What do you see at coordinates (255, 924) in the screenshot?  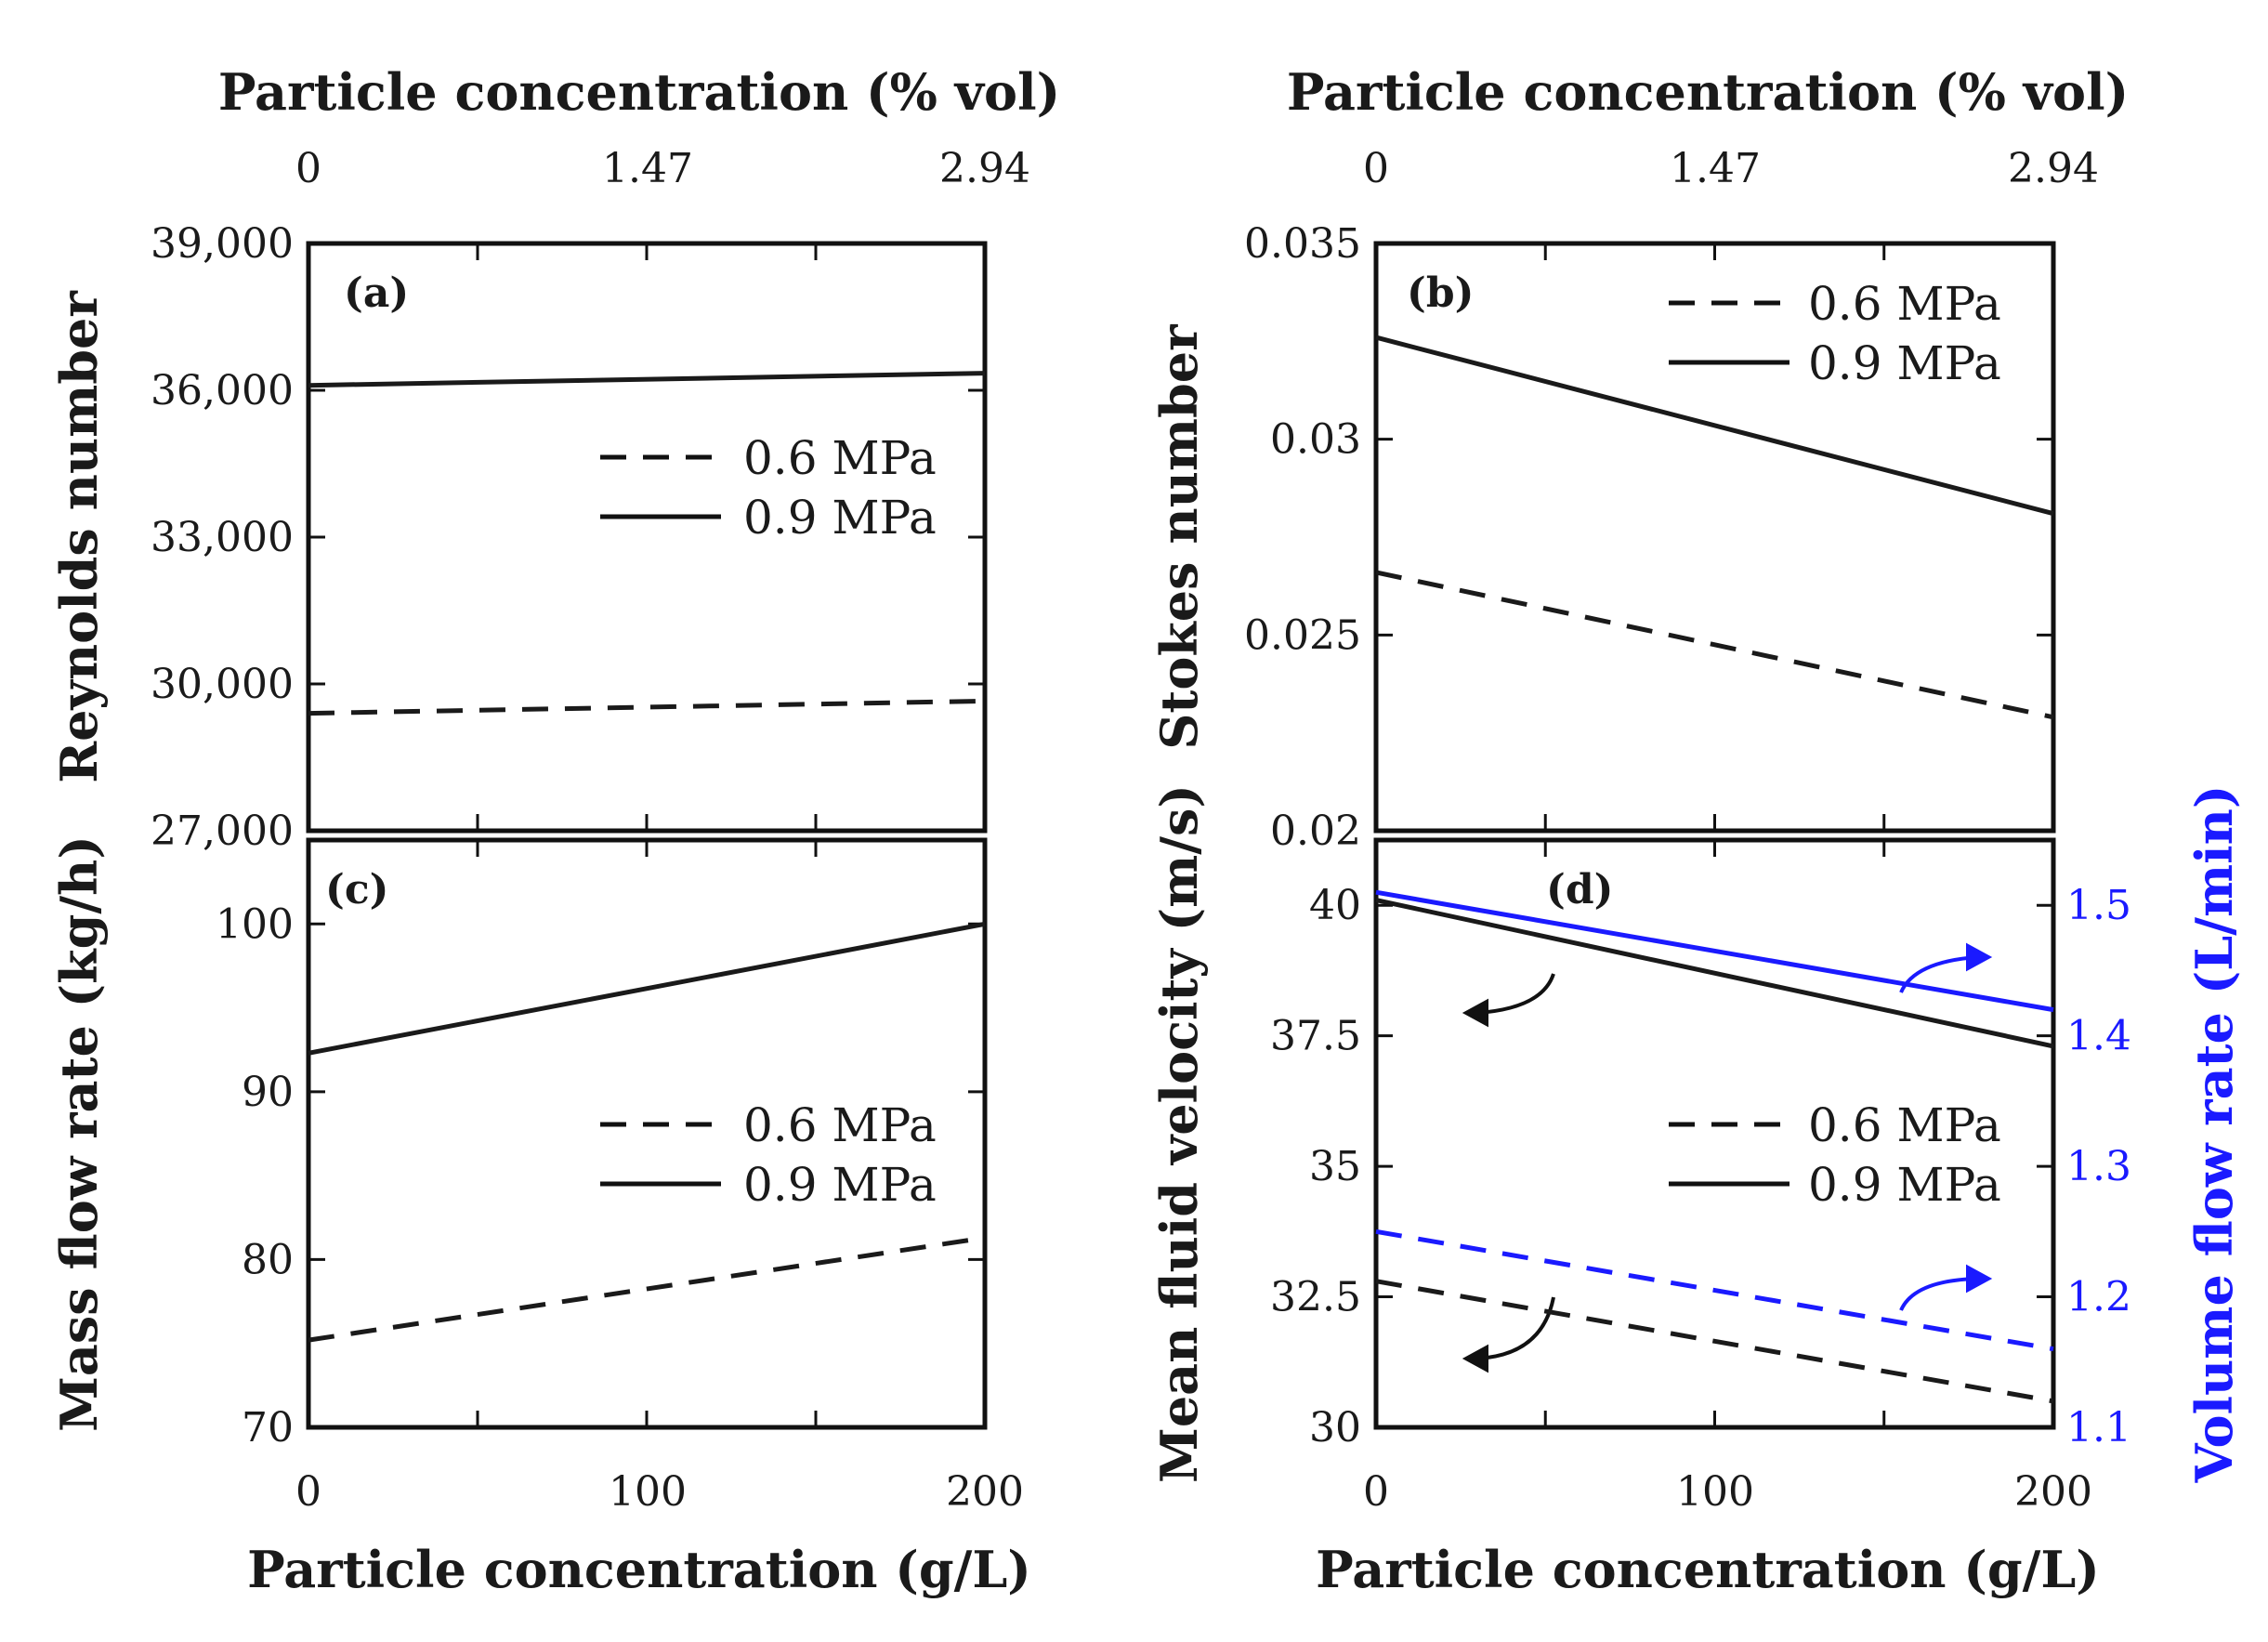 I see `y-tick-label-c: 100` at bounding box center [255, 924].